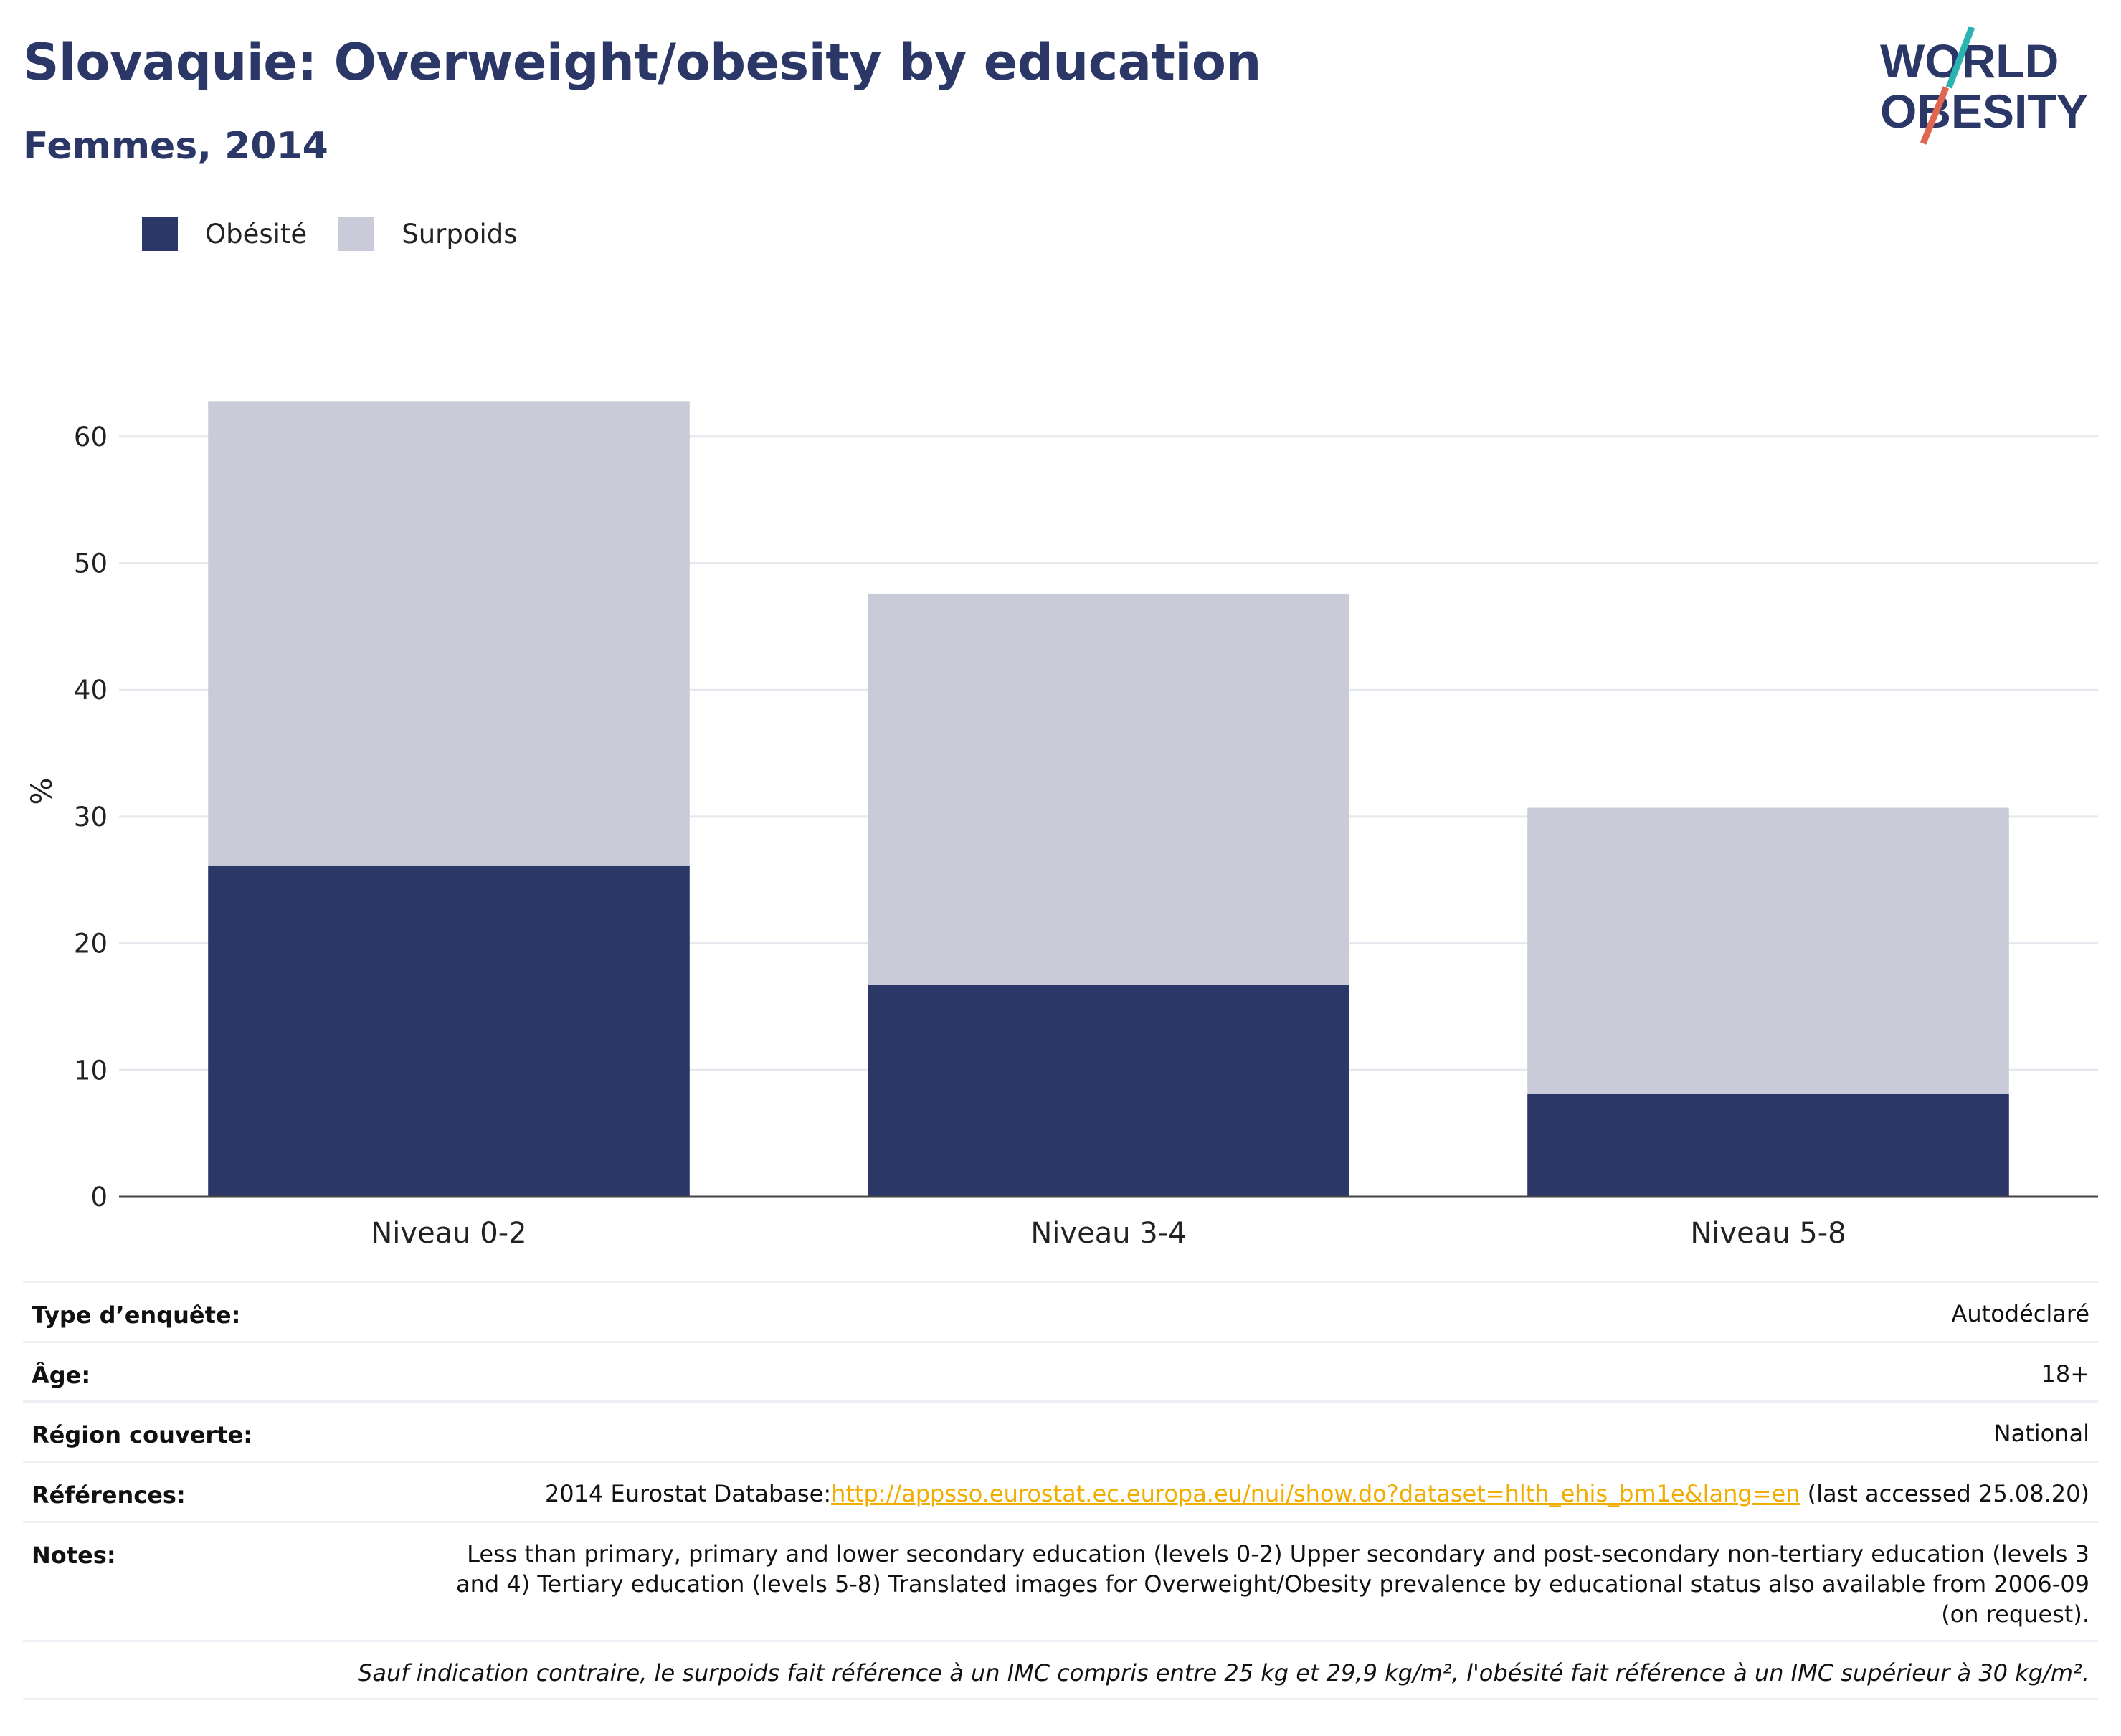  What do you see at coordinates (99, 1197) in the screenshot?
I see `y-tick-label: 0` at bounding box center [99, 1197].